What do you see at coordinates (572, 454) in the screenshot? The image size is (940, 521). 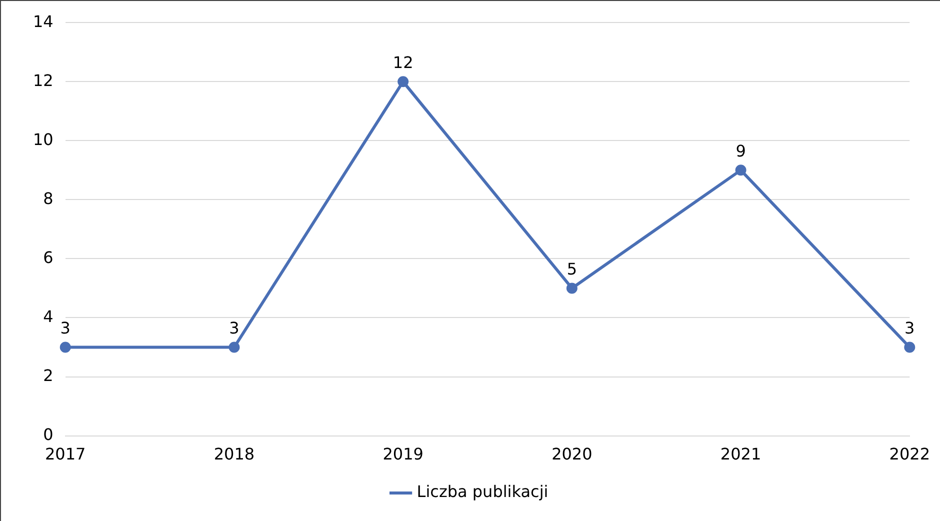 I see `x-tick-label: 2020` at bounding box center [572, 454].